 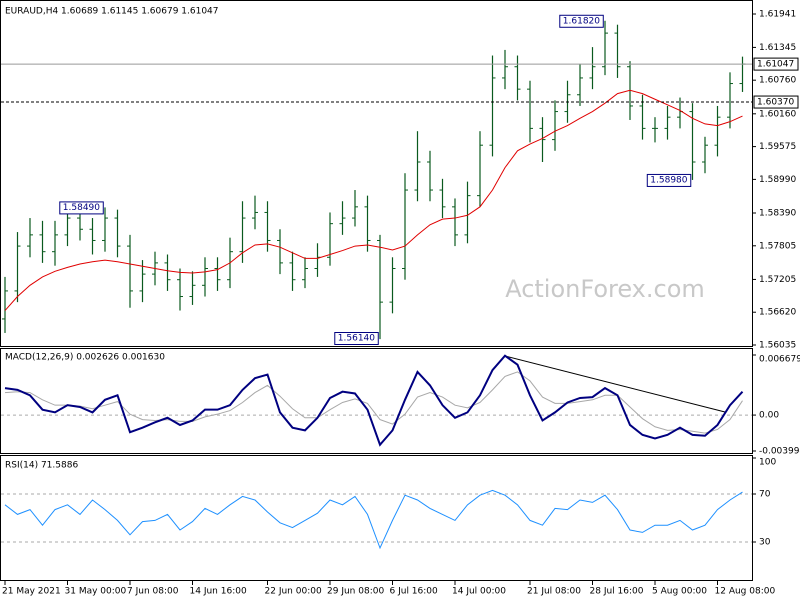 I want to click on x-tick-label: 22 Jun 00:00, so click(x=293, y=592).